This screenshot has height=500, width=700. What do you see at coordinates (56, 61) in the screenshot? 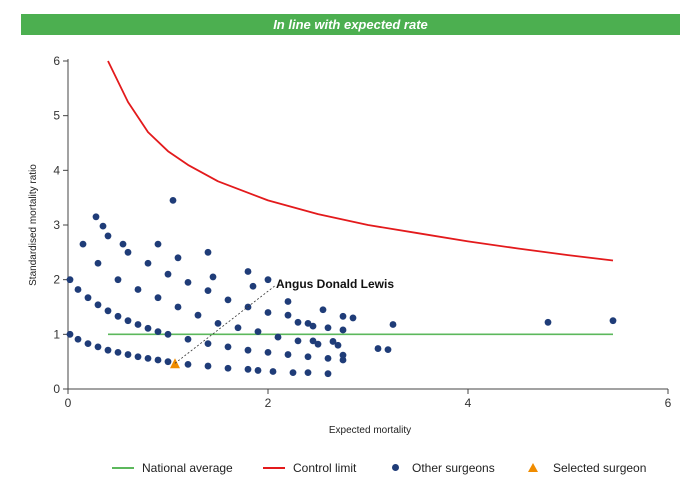
I see `y-tick-label: 6` at bounding box center [56, 61].